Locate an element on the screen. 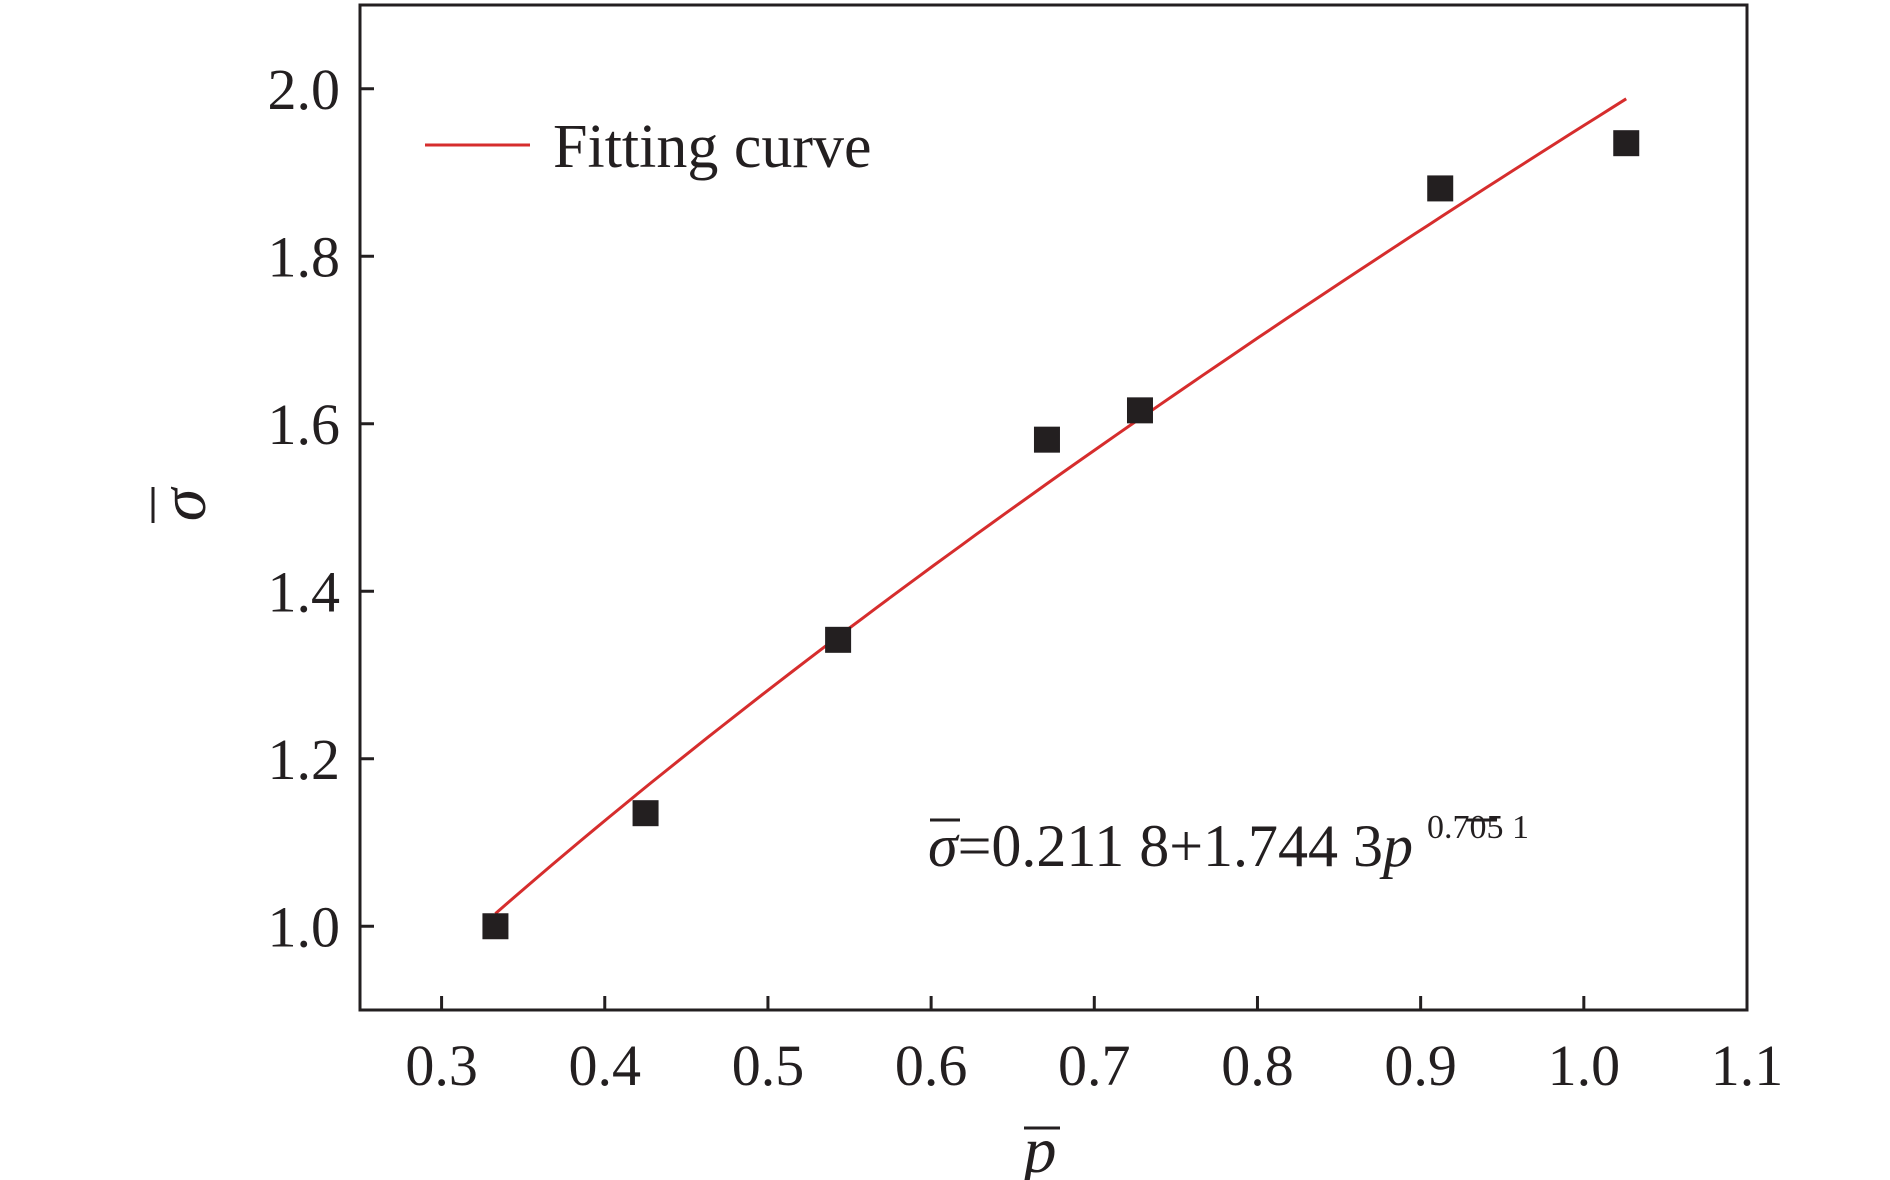  y-tick-label: 1.8 is located at coordinates (304, 256).